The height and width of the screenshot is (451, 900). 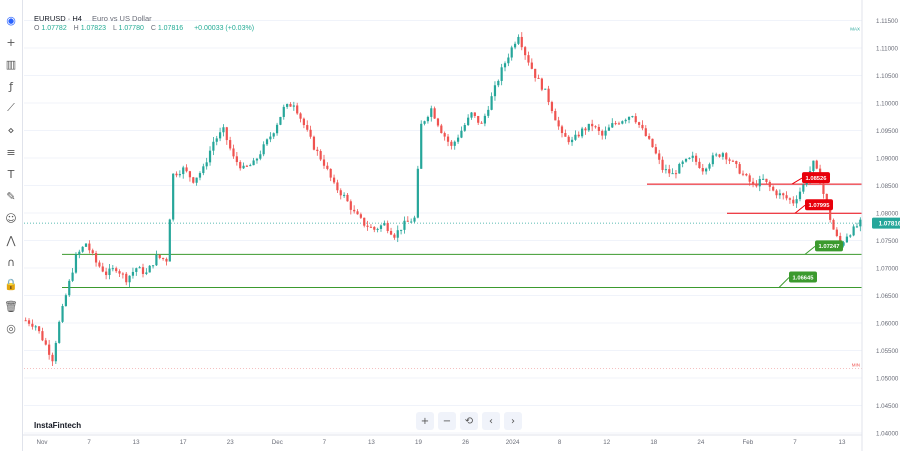 I want to click on magnet-icon: ∩, so click(x=11, y=262).